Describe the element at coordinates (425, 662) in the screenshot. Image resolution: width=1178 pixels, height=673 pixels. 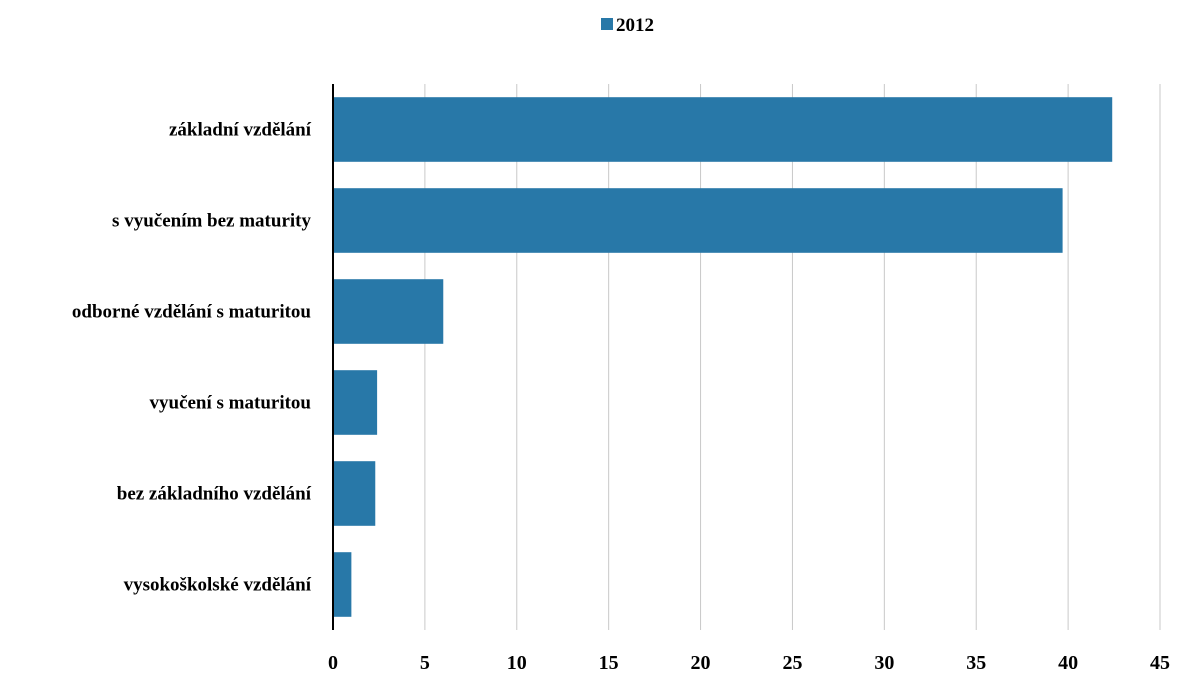
I see `x-tick-label-5: 5` at that location.